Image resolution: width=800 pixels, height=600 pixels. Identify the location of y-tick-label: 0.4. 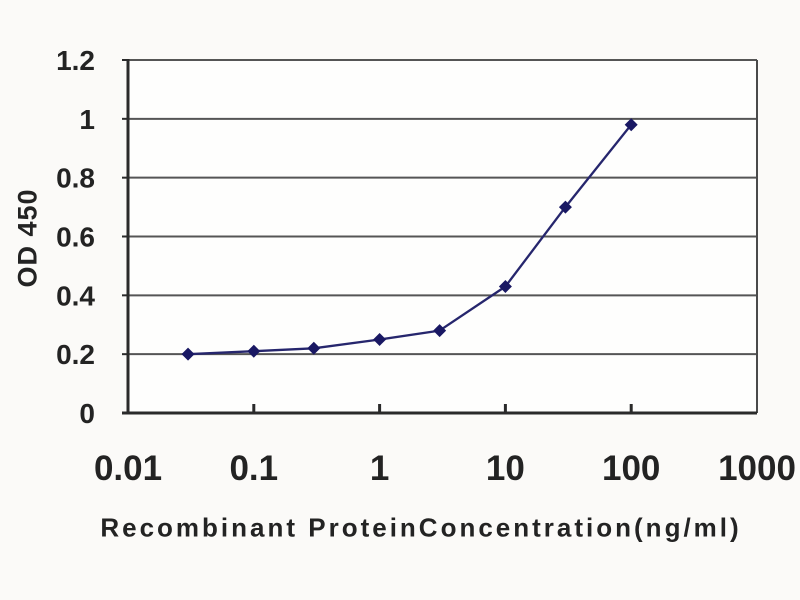
(75, 295).